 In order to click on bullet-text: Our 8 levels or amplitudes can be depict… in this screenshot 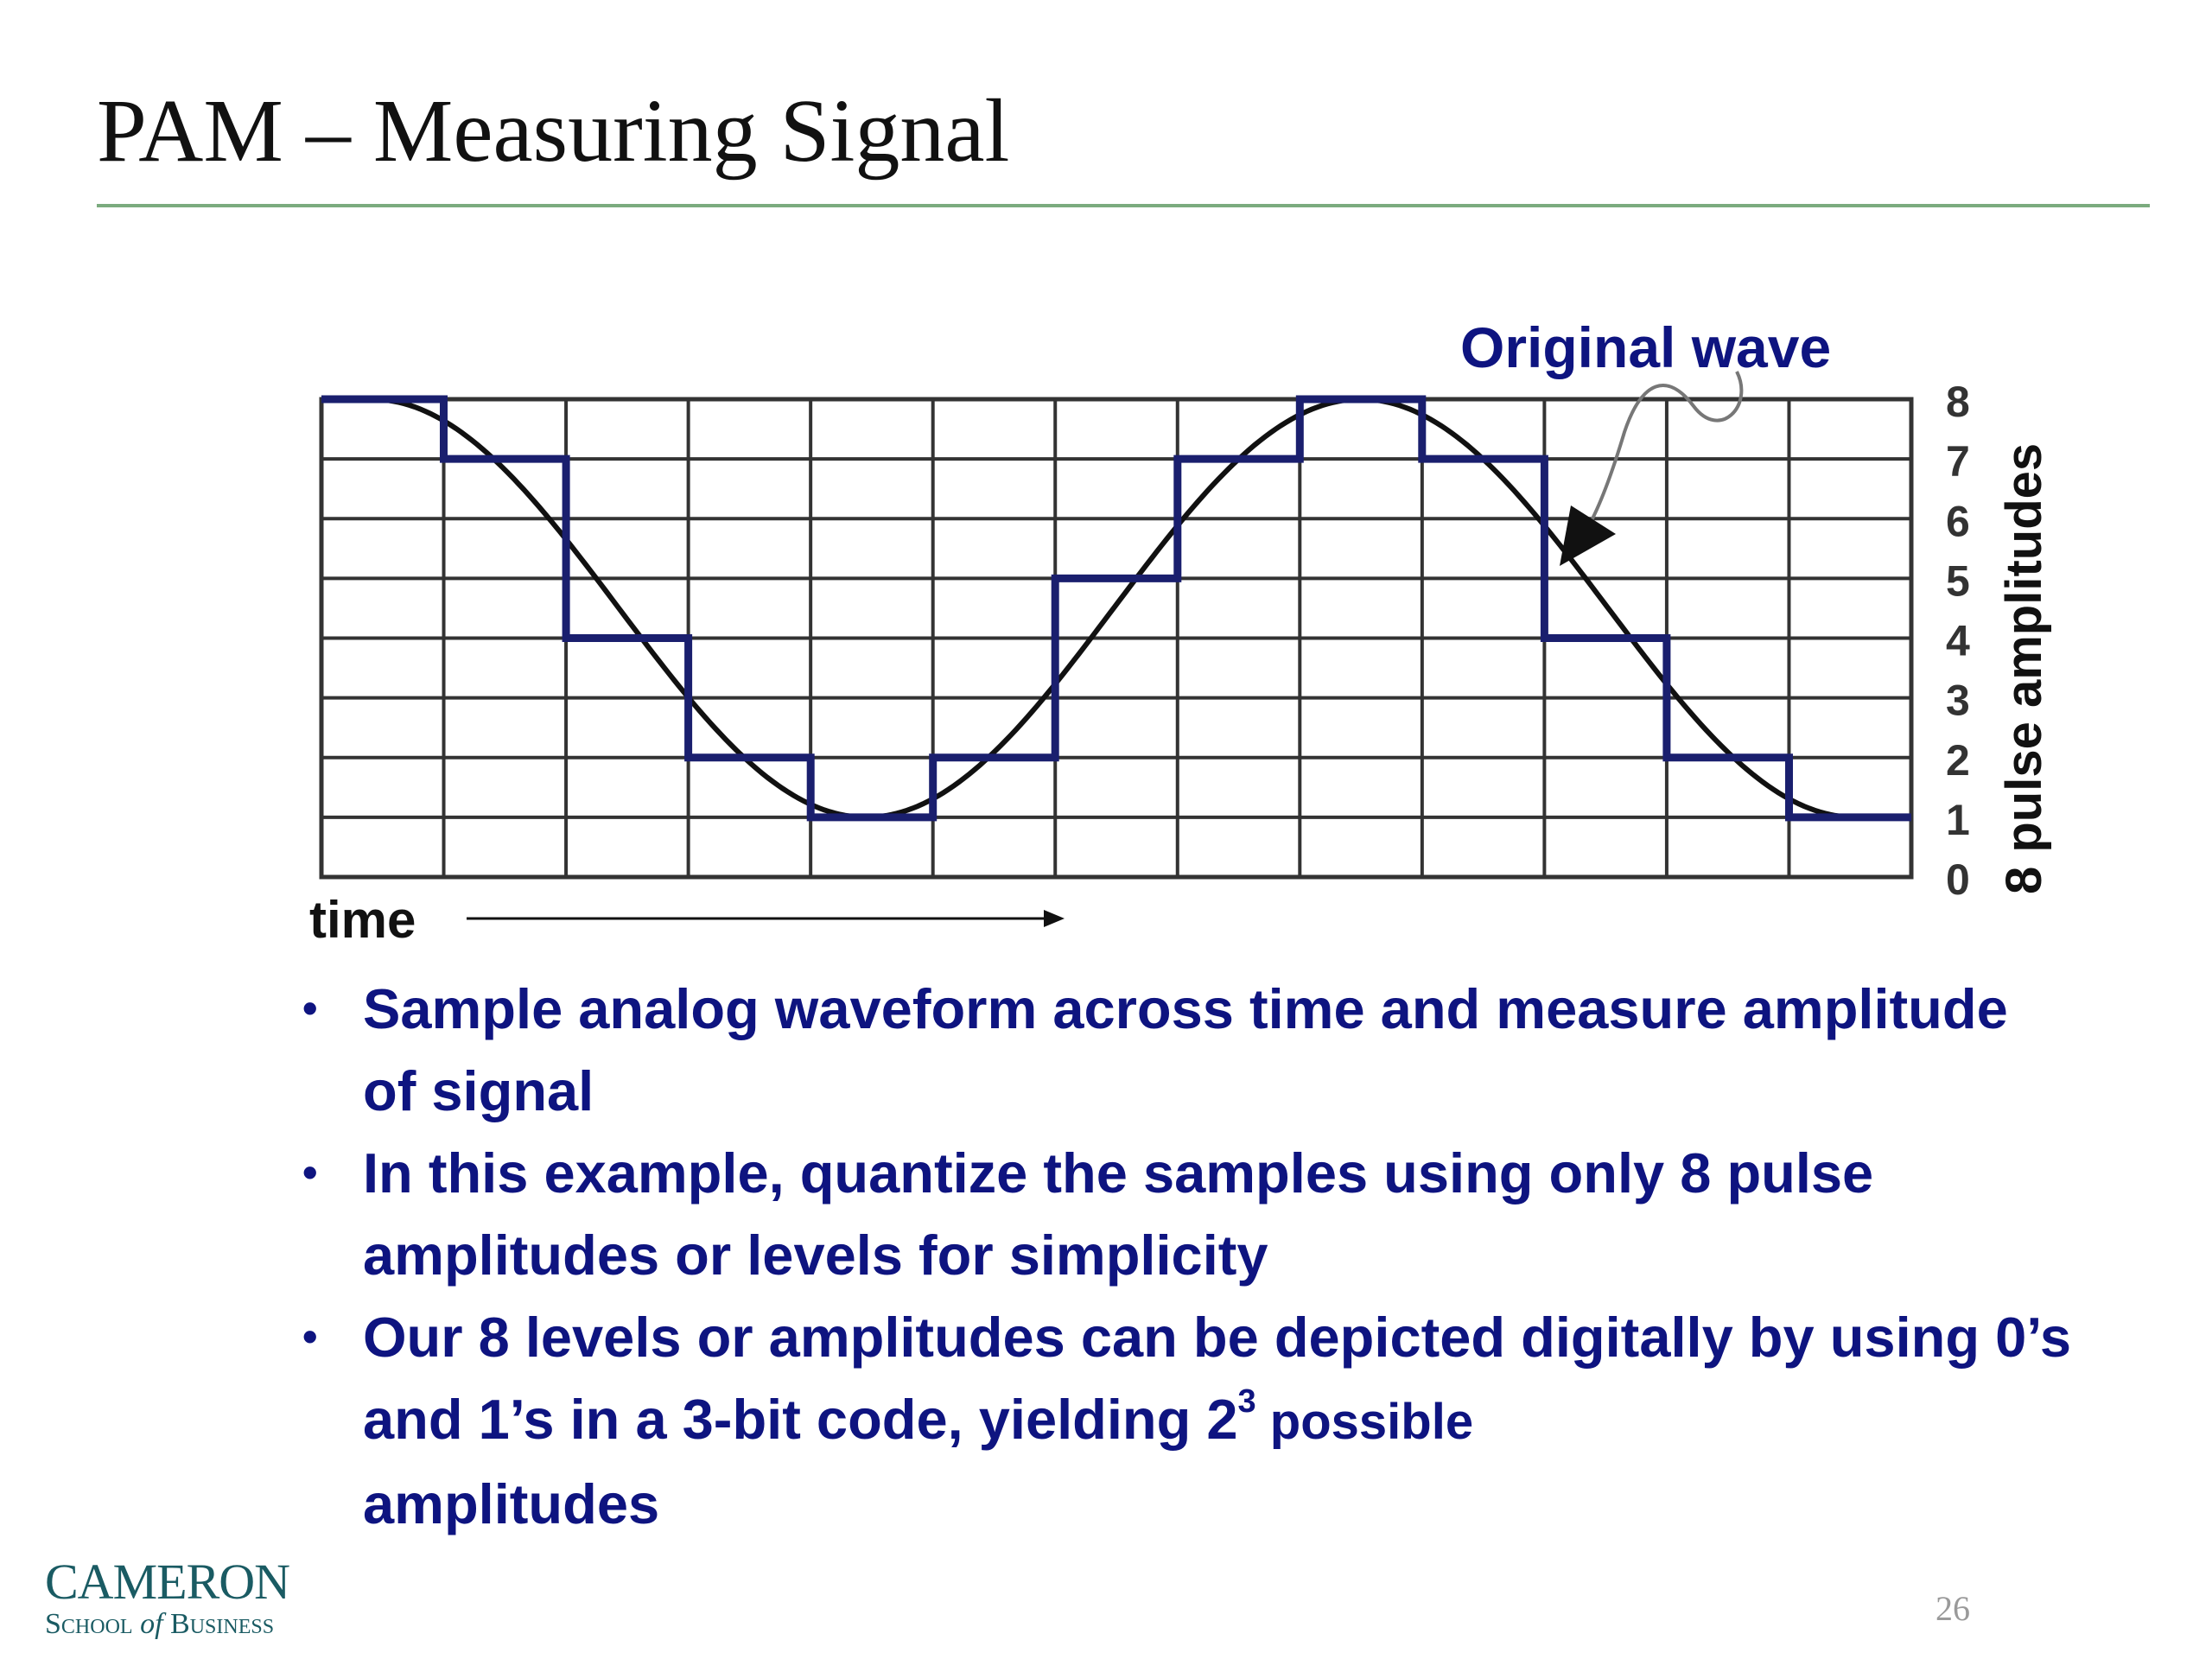, I will do `click(1217, 1378)`.